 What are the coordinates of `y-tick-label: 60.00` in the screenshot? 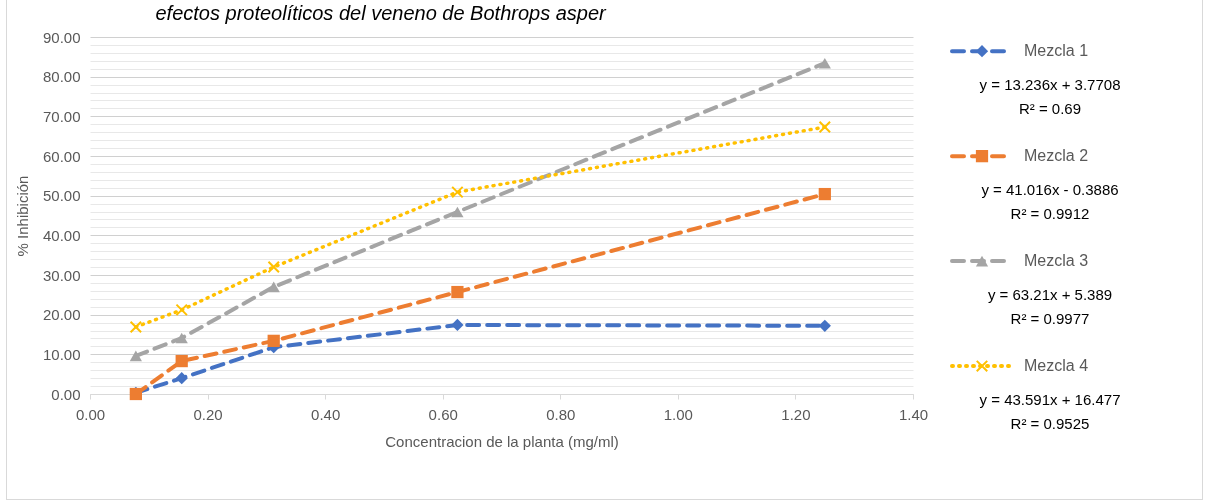 It's located at (61, 156).